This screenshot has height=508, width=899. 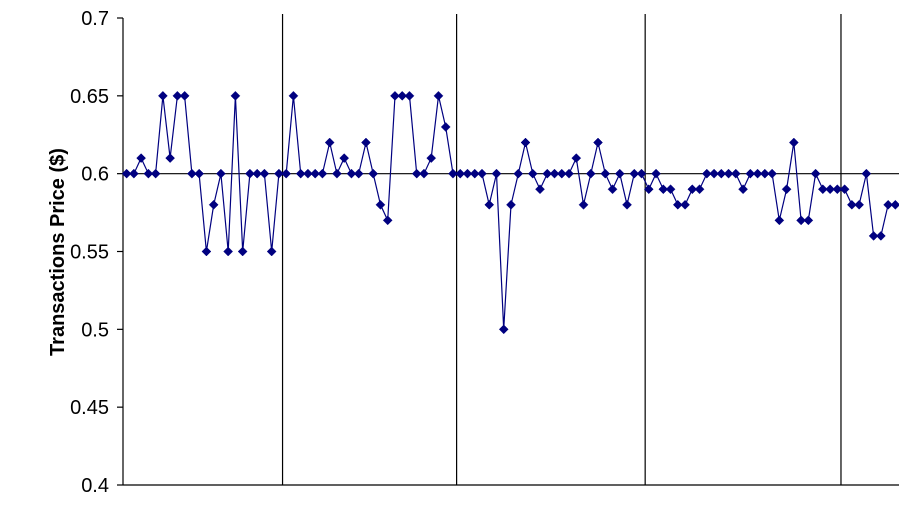 I want to click on y-axis-title: Transactions Price ($), so click(x=58, y=252).